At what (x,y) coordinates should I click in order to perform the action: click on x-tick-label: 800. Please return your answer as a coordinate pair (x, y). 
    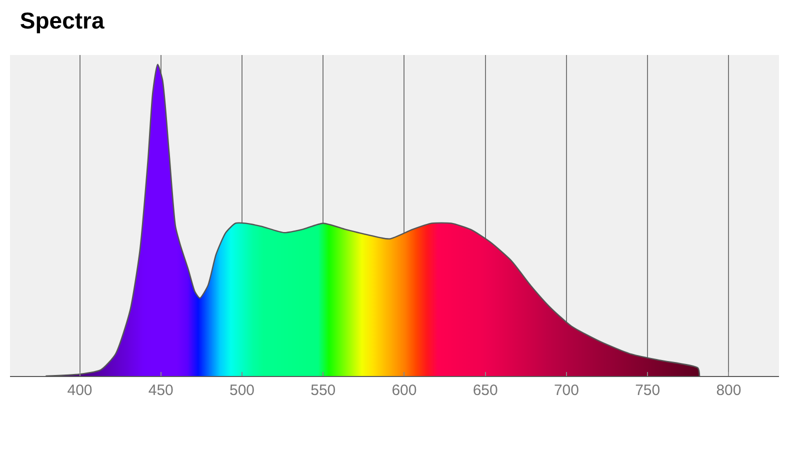
    Looking at the image, I should click on (729, 390).